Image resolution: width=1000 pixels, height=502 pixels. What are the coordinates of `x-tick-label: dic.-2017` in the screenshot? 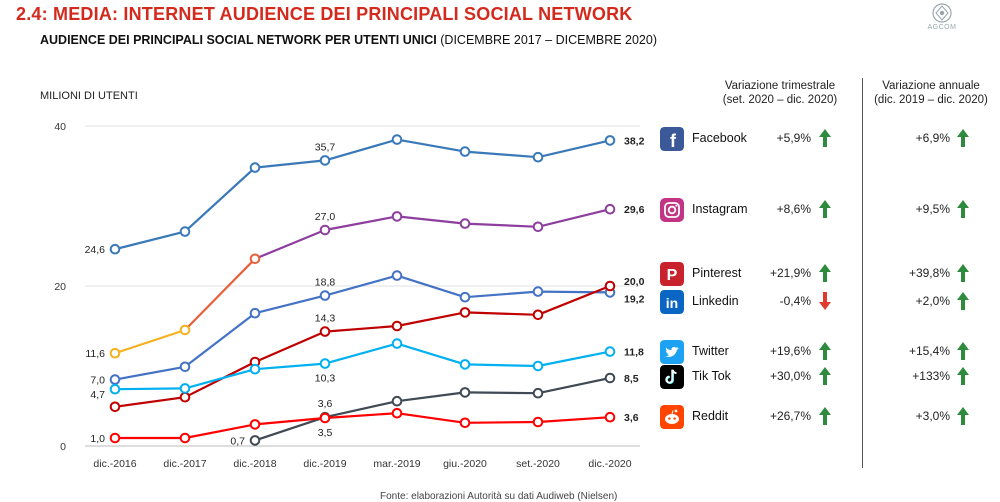 It's located at (184, 464).